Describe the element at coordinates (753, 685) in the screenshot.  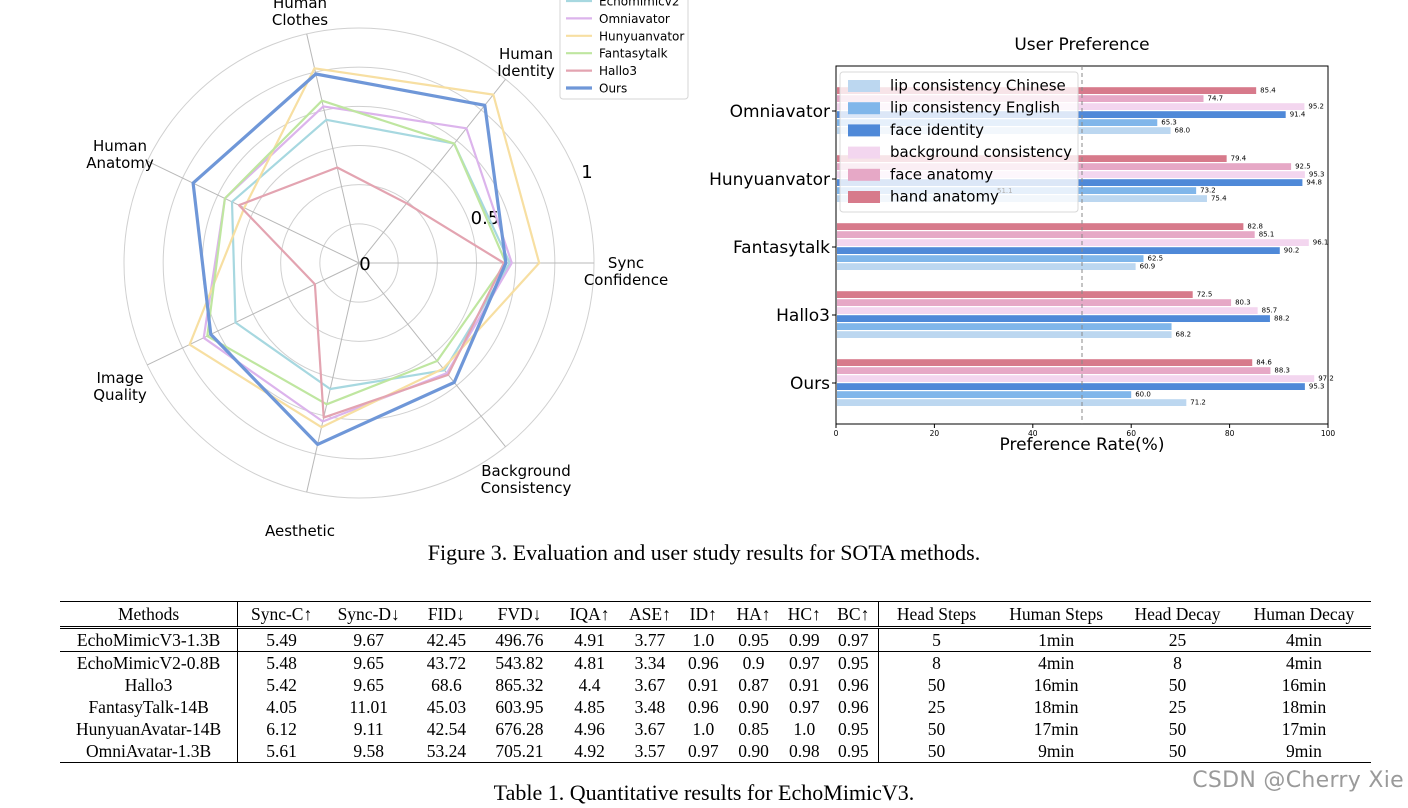
I see `value-cell: 0.87` at that location.